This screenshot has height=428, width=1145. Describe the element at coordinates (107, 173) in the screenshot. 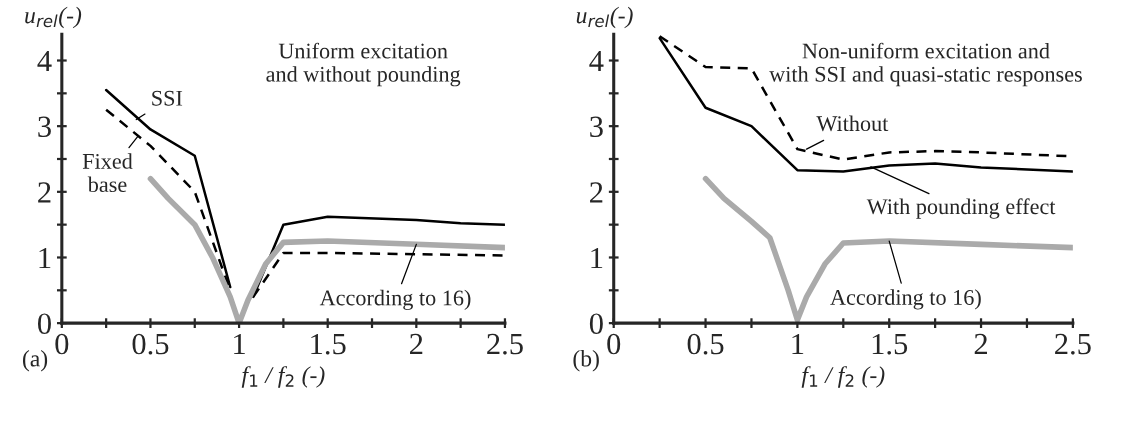

I see `annotation: Fixed base` at that location.